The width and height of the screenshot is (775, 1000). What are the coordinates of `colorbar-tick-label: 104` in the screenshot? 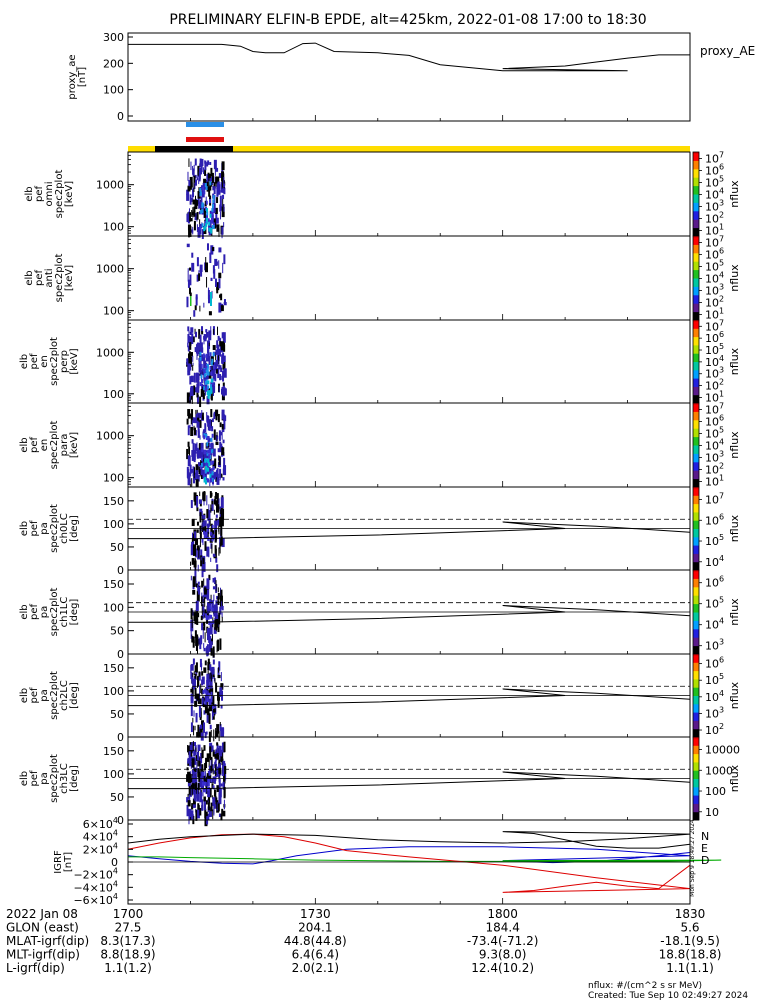 It's located at (714, 624).